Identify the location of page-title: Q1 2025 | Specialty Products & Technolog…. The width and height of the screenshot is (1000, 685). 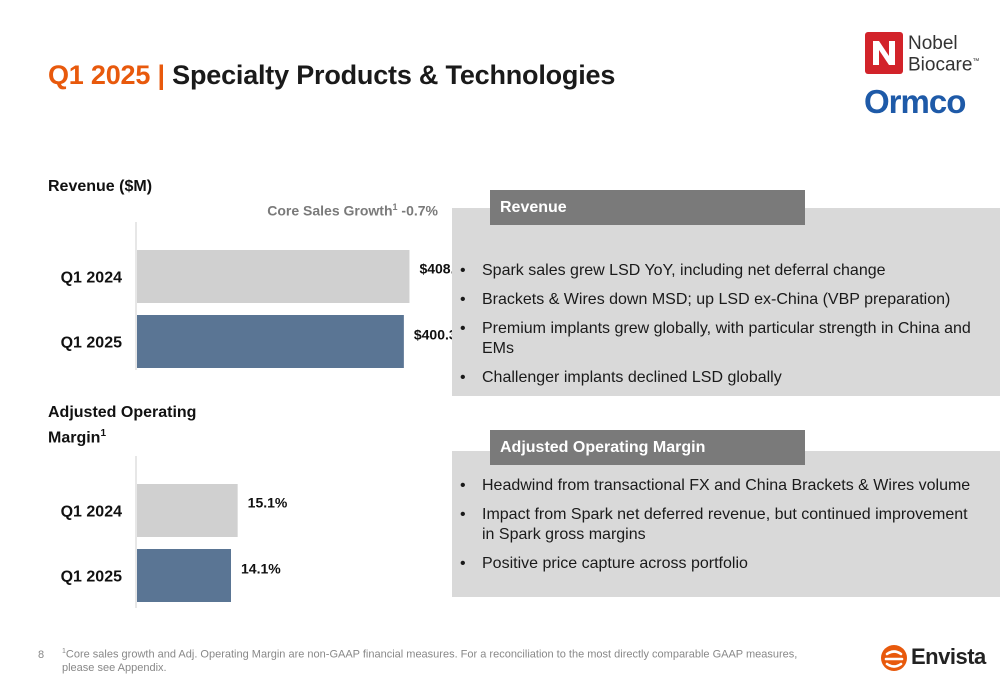
(331, 75).